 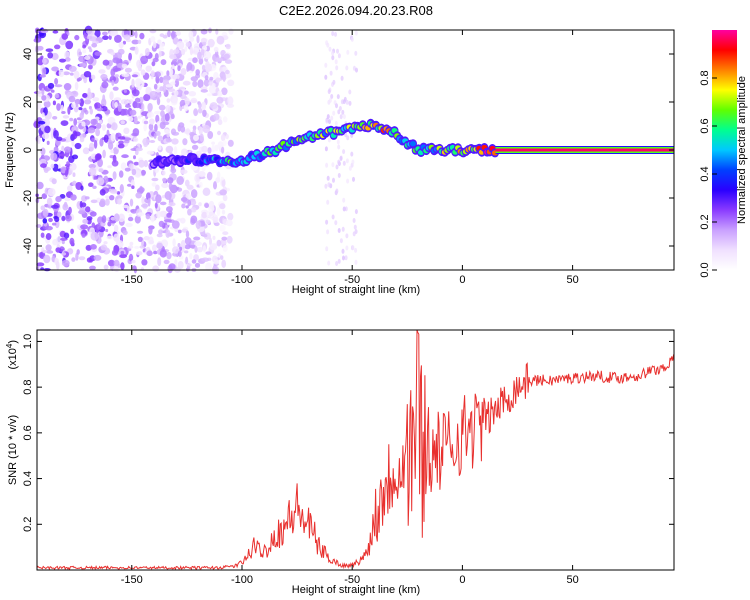 I want to click on ridge-band-core, so click(x=584, y=150).